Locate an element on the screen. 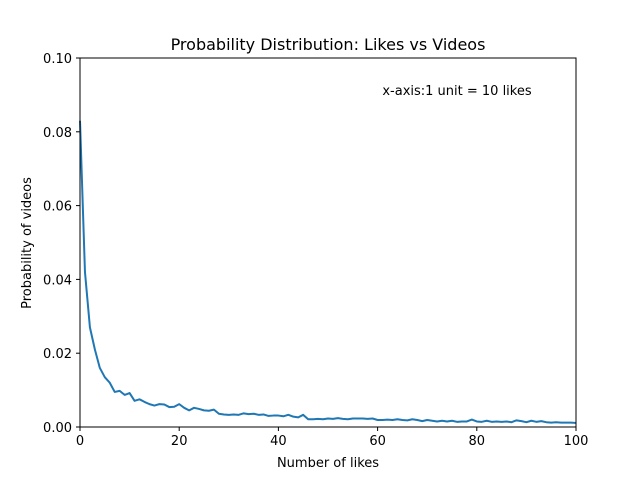 This screenshot has width=640, height=484. y-tick-label: 0.10 is located at coordinates (57, 59).